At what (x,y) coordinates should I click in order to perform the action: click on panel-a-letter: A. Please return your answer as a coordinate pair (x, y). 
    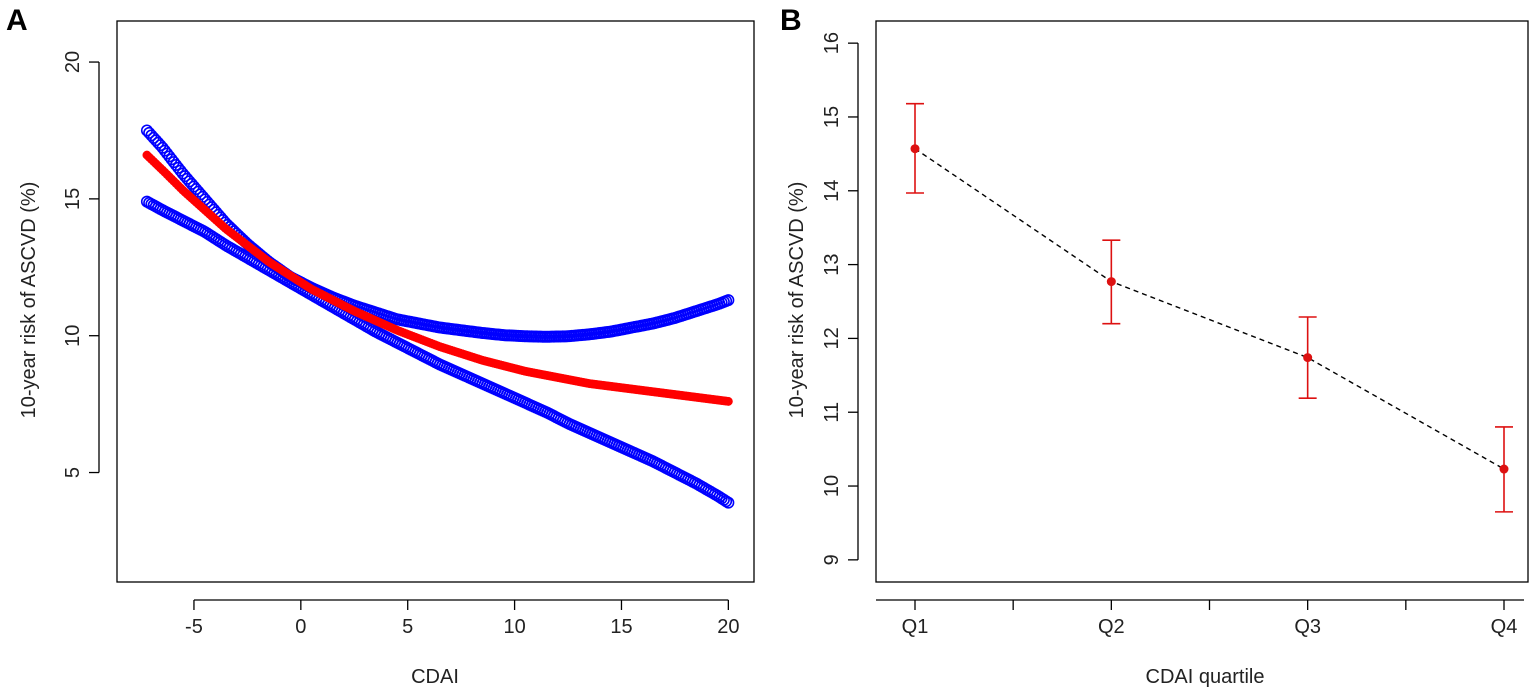
    Looking at the image, I should click on (17, 20).